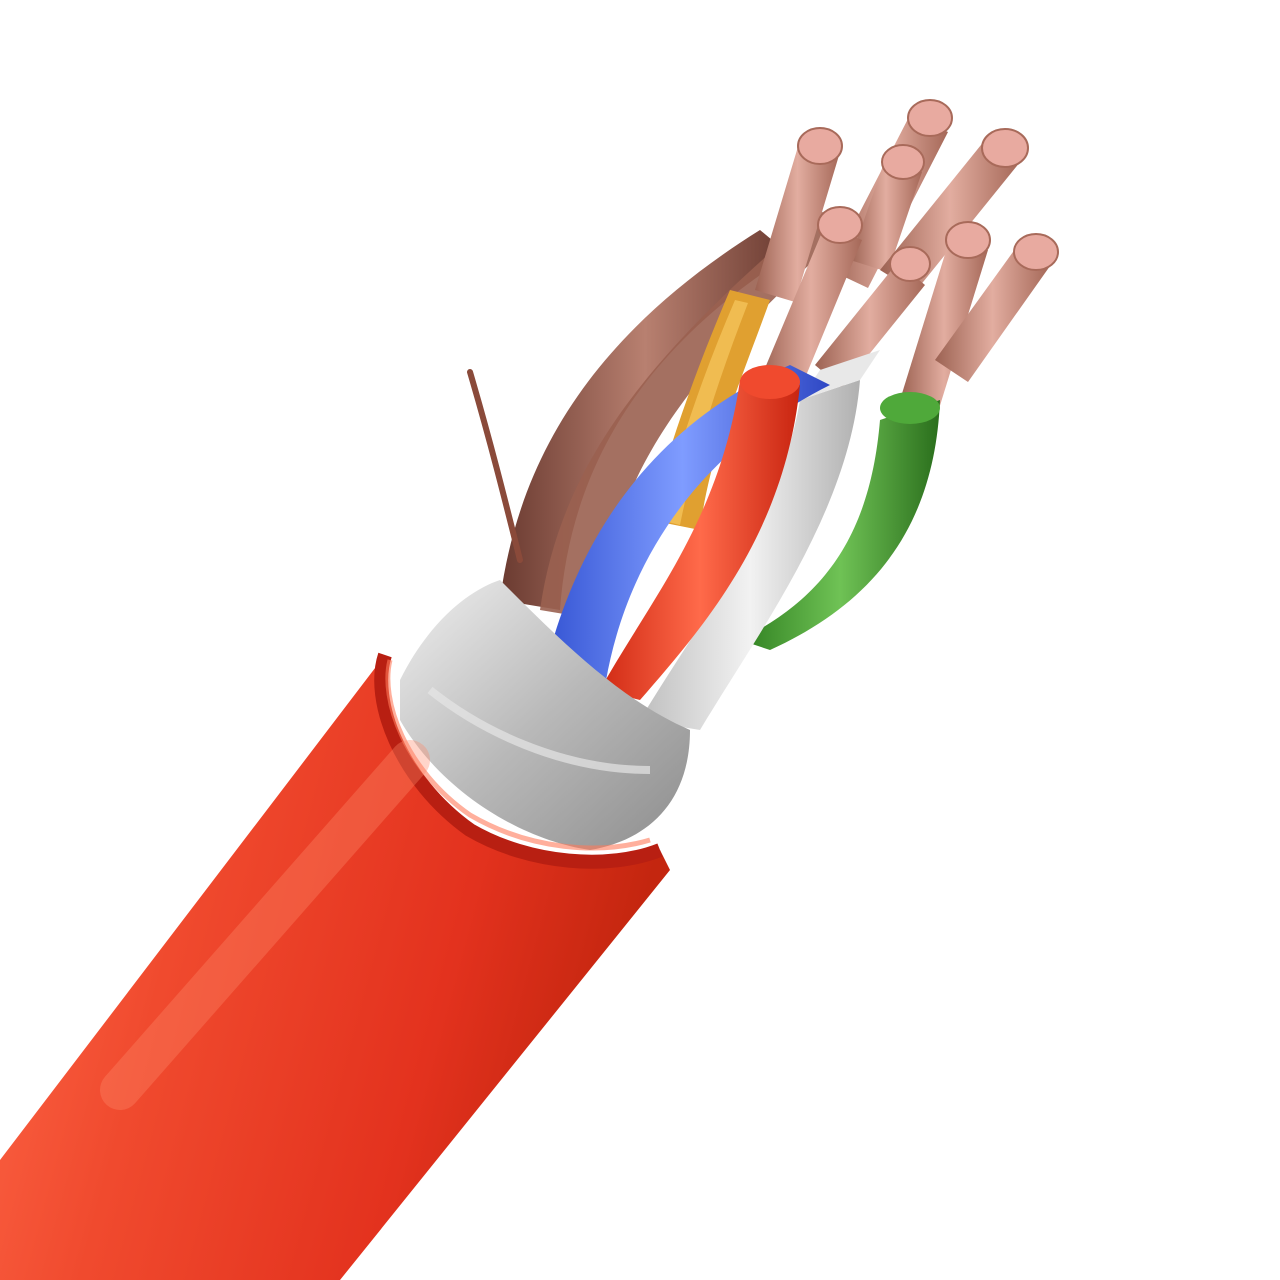  I want to click on copper-conductors, so click(907, 255).